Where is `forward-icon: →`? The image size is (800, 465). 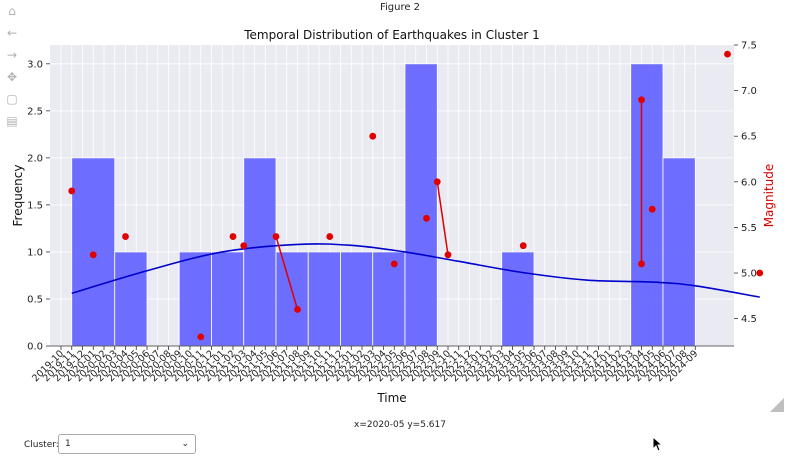
forward-icon: → is located at coordinates (12, 55).